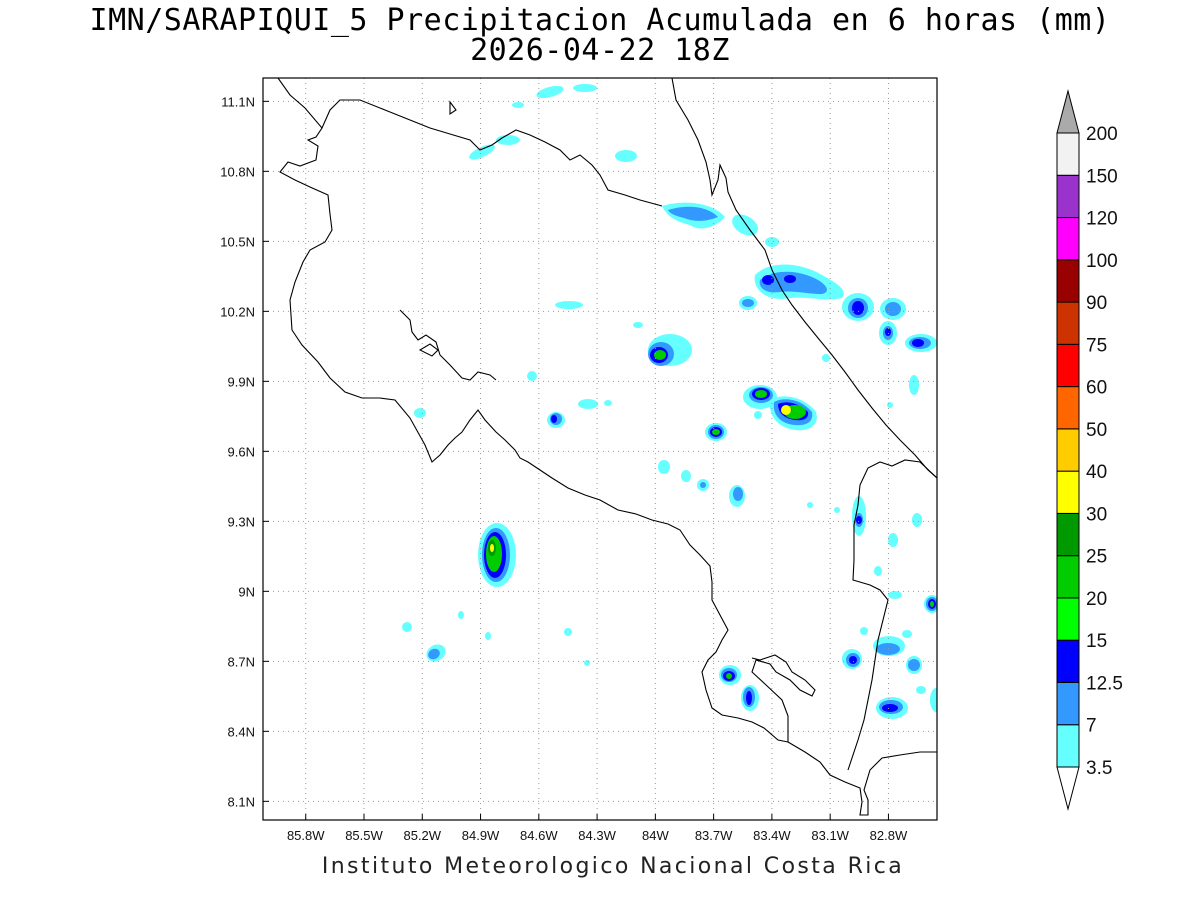  What do you see at coordinates (1102, 219) in the screenshot?
I see `colorbar-label: 120` at bounding box center [1102, 219].